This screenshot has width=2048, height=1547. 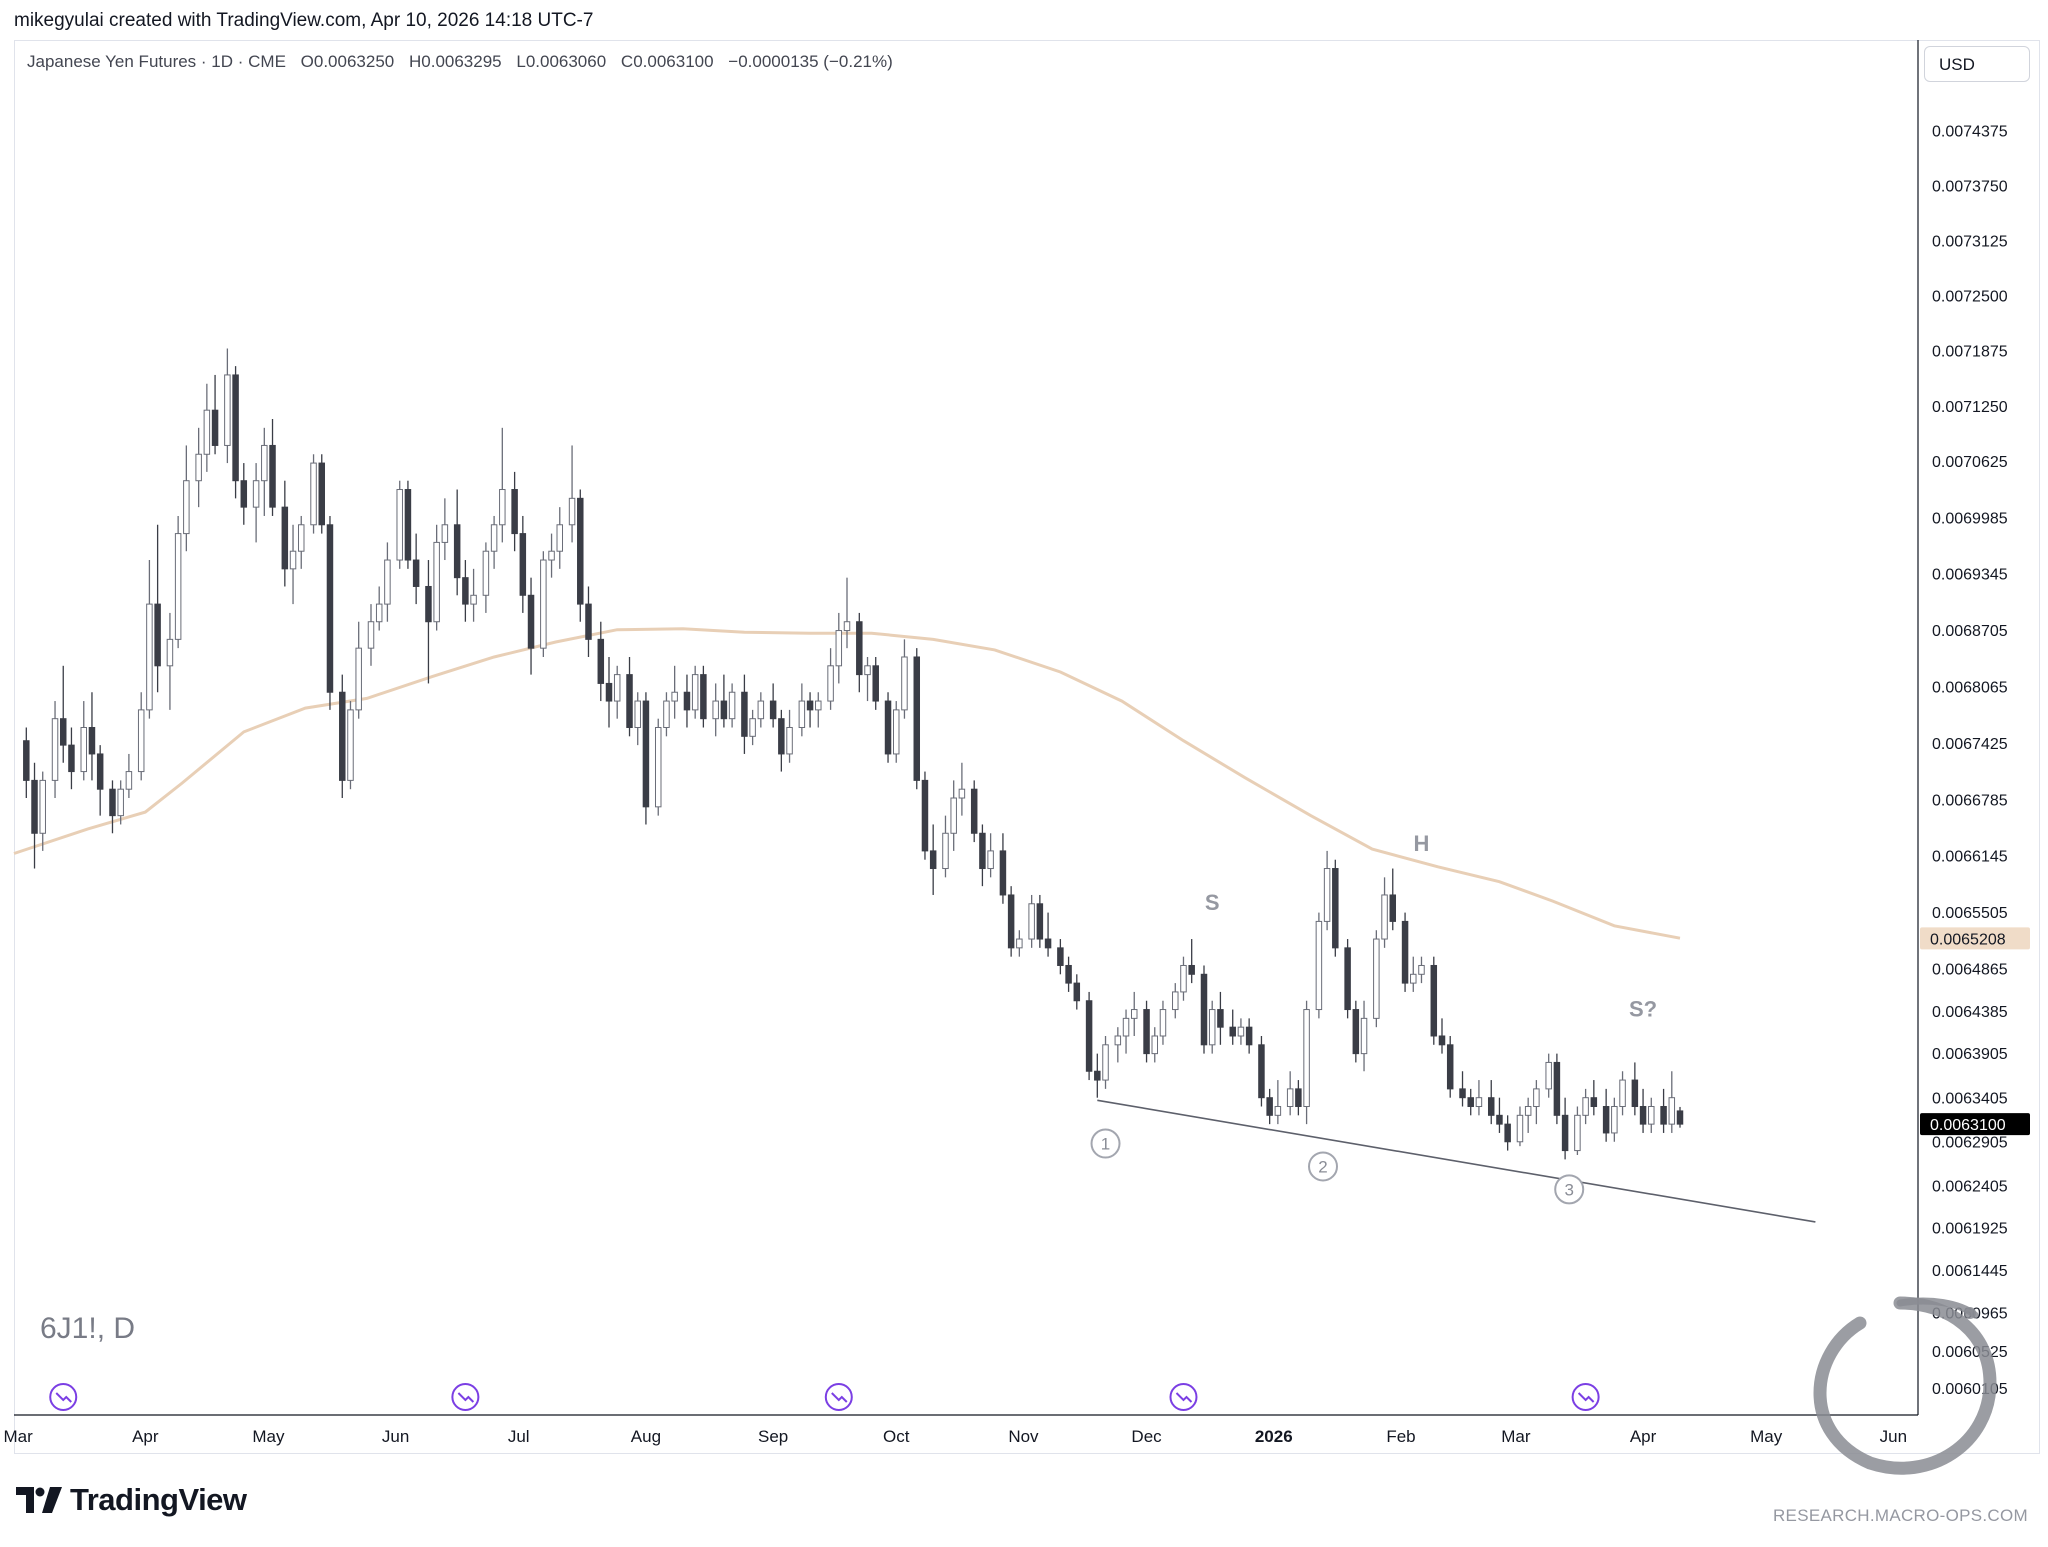 I want to click on price-axis-tick-label: 0.0073750, so click(x=1970, y=186).